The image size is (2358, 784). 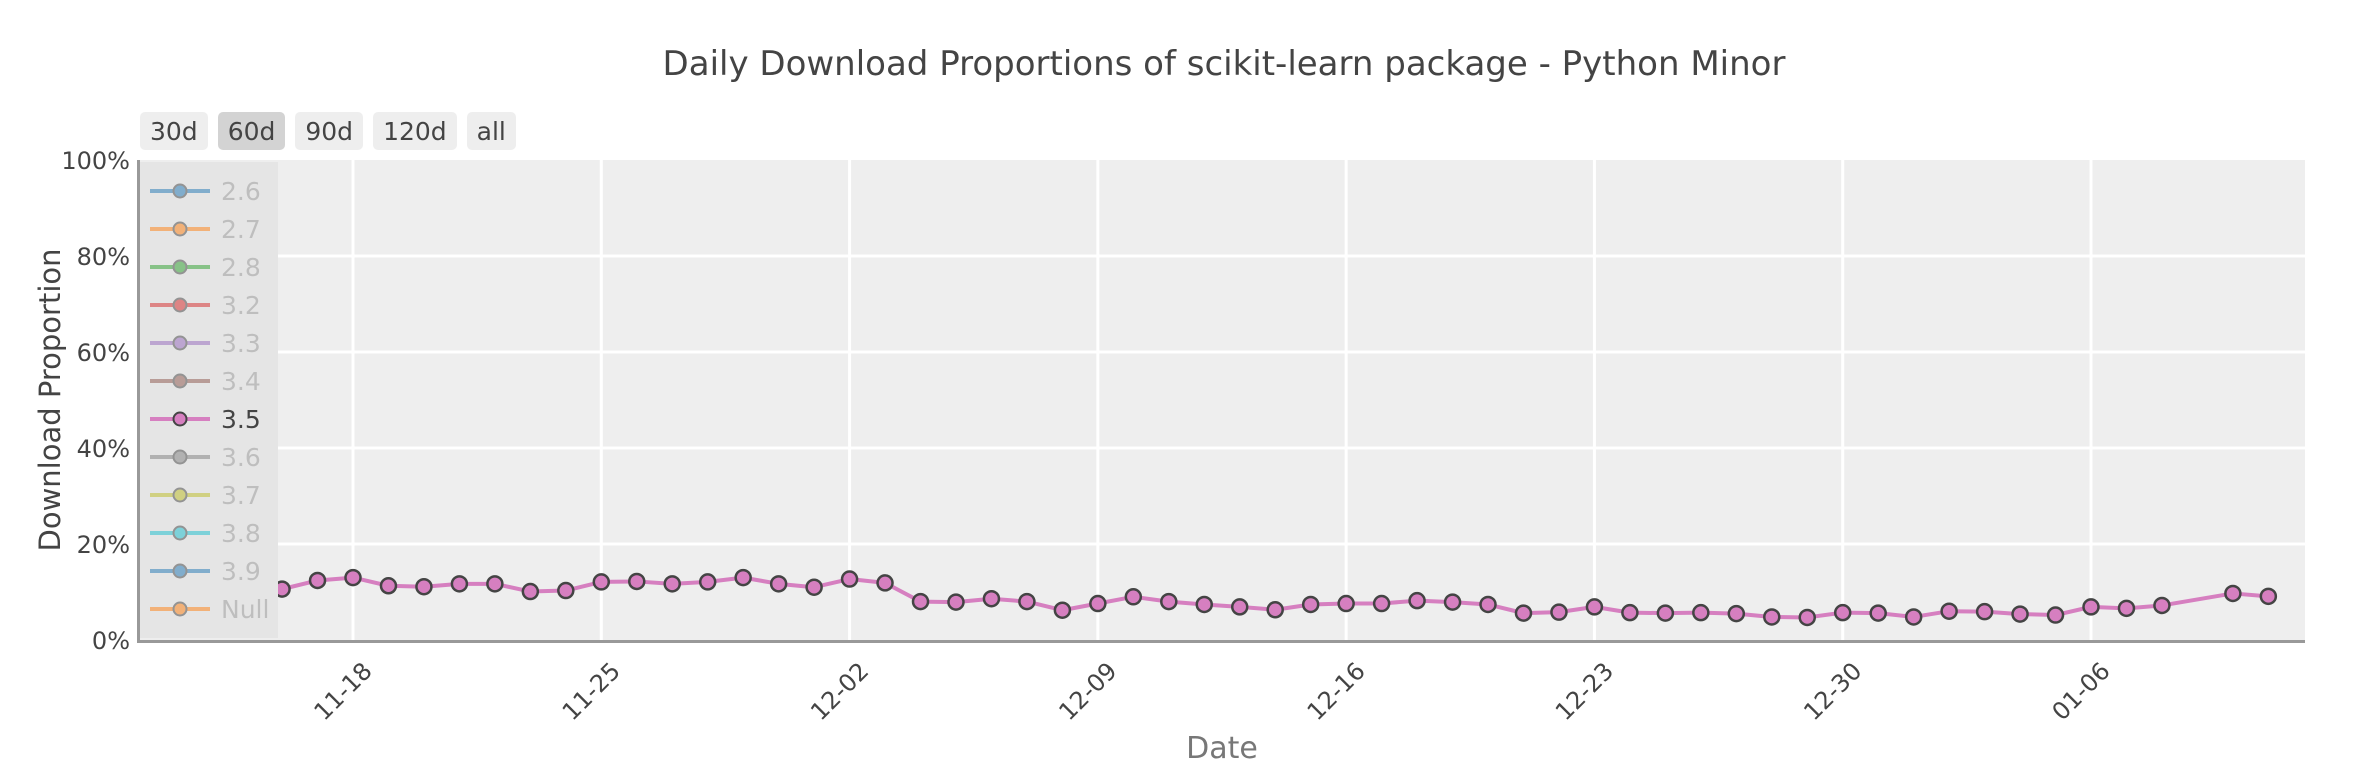 I want to click on legend-item-3-3: 3.3, so click(x=205, y=343).